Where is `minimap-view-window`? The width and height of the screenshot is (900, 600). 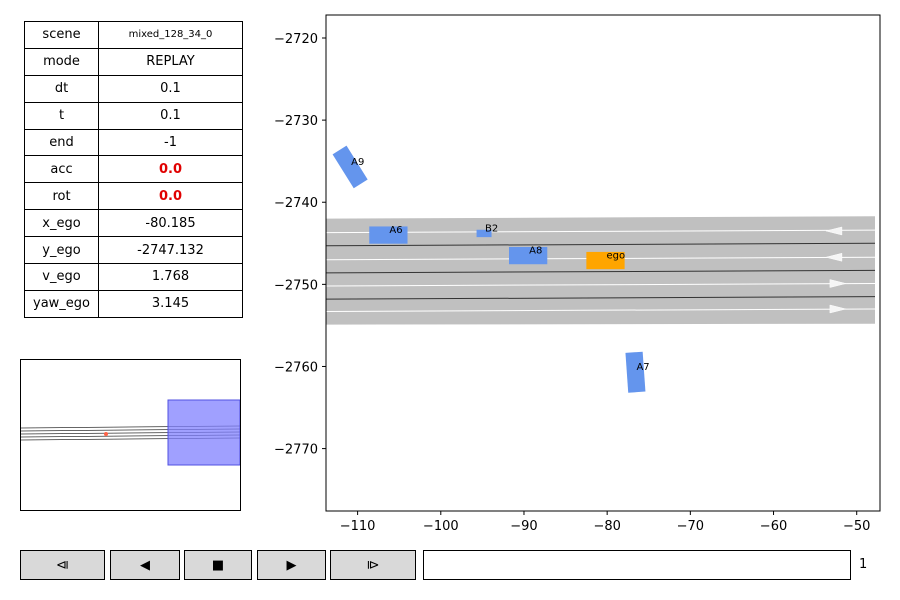 minimap-view-window is located at coordinates (203, 432).